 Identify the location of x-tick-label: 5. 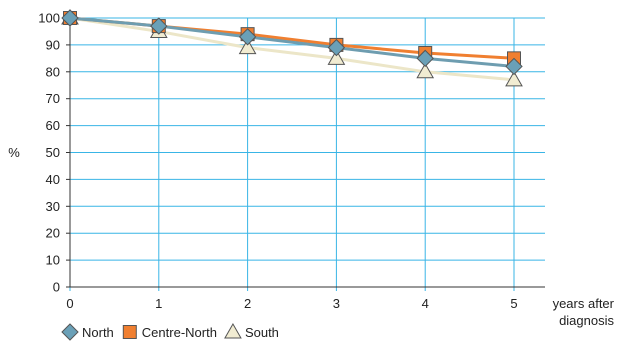
(513, 303).